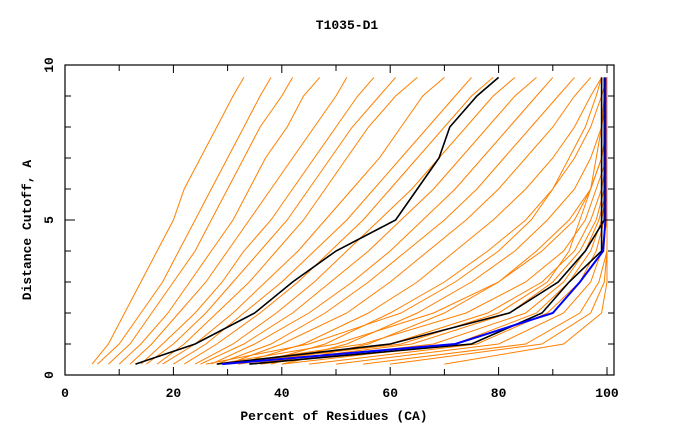 The width and height of the screenshot is (680, 440). Describe the element at coordinates (49, 375) in the screenshot. I see `y-tick-label: 0` at that location.